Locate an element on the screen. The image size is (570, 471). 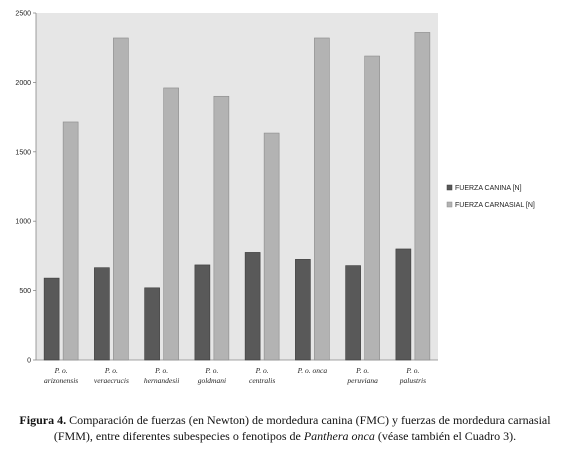
legend-label: FUERZA CANINA [N] is located at coordinates (488, 188).